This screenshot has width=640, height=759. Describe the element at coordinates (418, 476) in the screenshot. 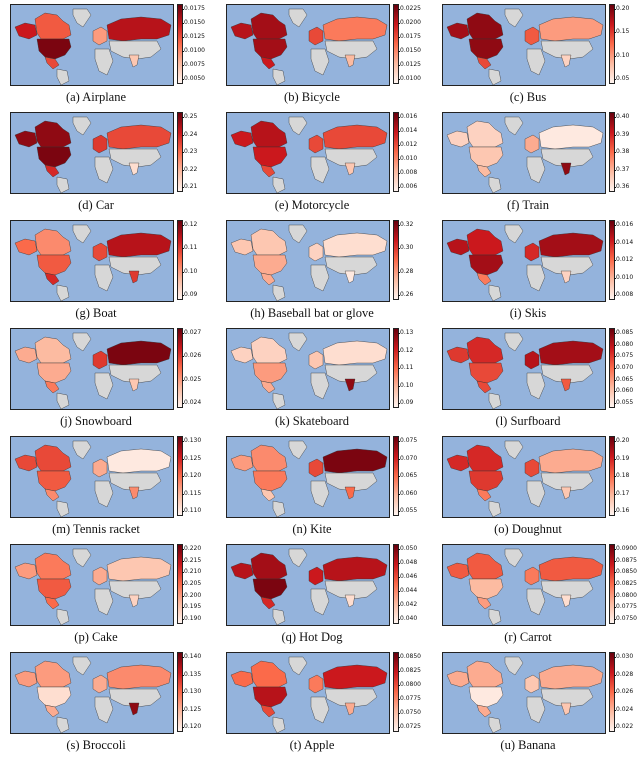

I see `colorbar-ticks: 0.075 0.070 0.065 0.060 0.055` at that location.